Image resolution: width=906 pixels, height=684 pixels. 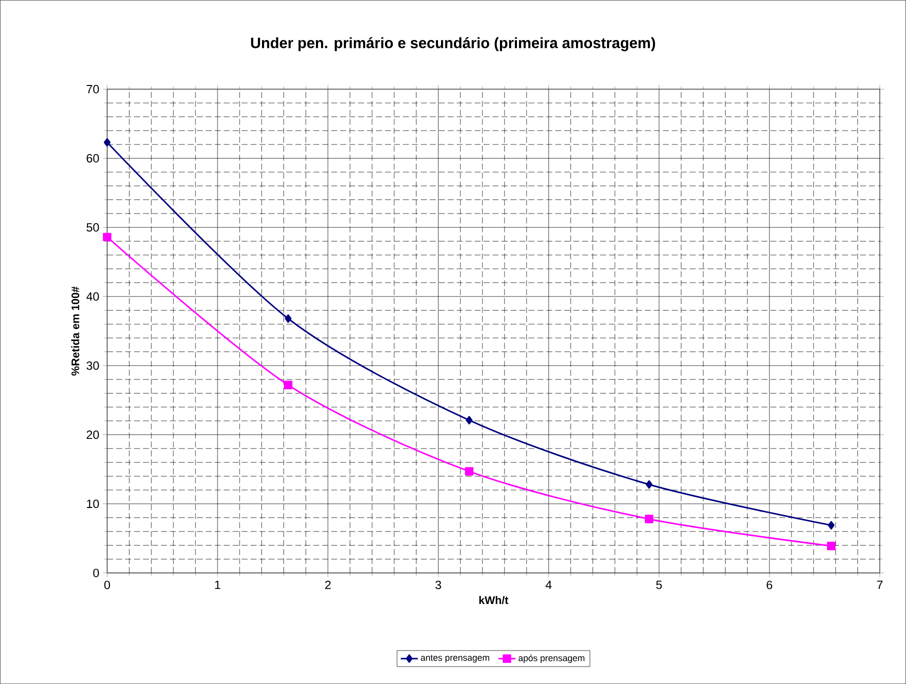 What do you see at coordinates (92, 89) in the screenshot?
I see `y-tick-label: 70` at bounding box center [92, 89].